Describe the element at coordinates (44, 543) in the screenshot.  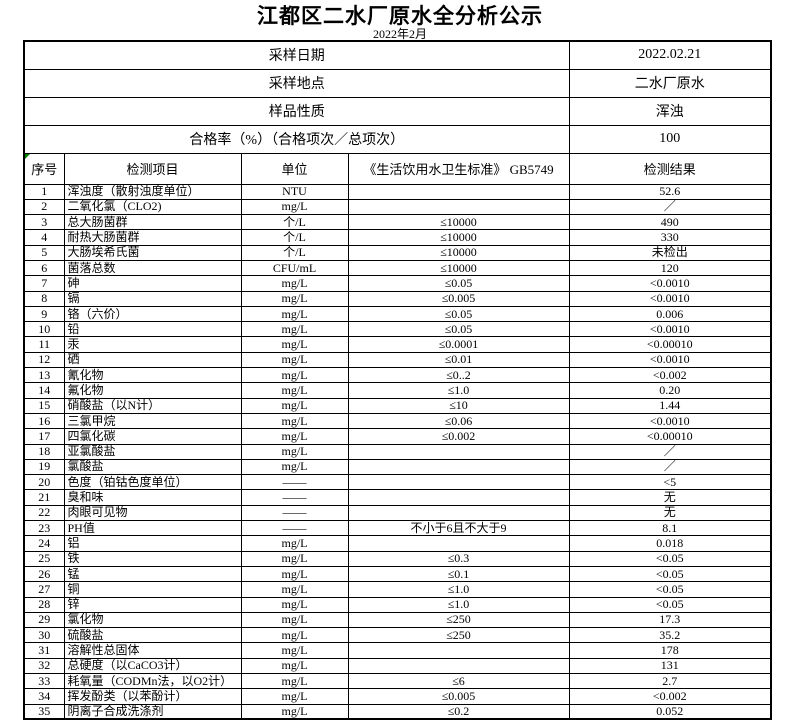
I see `row-index: 24` at that location.